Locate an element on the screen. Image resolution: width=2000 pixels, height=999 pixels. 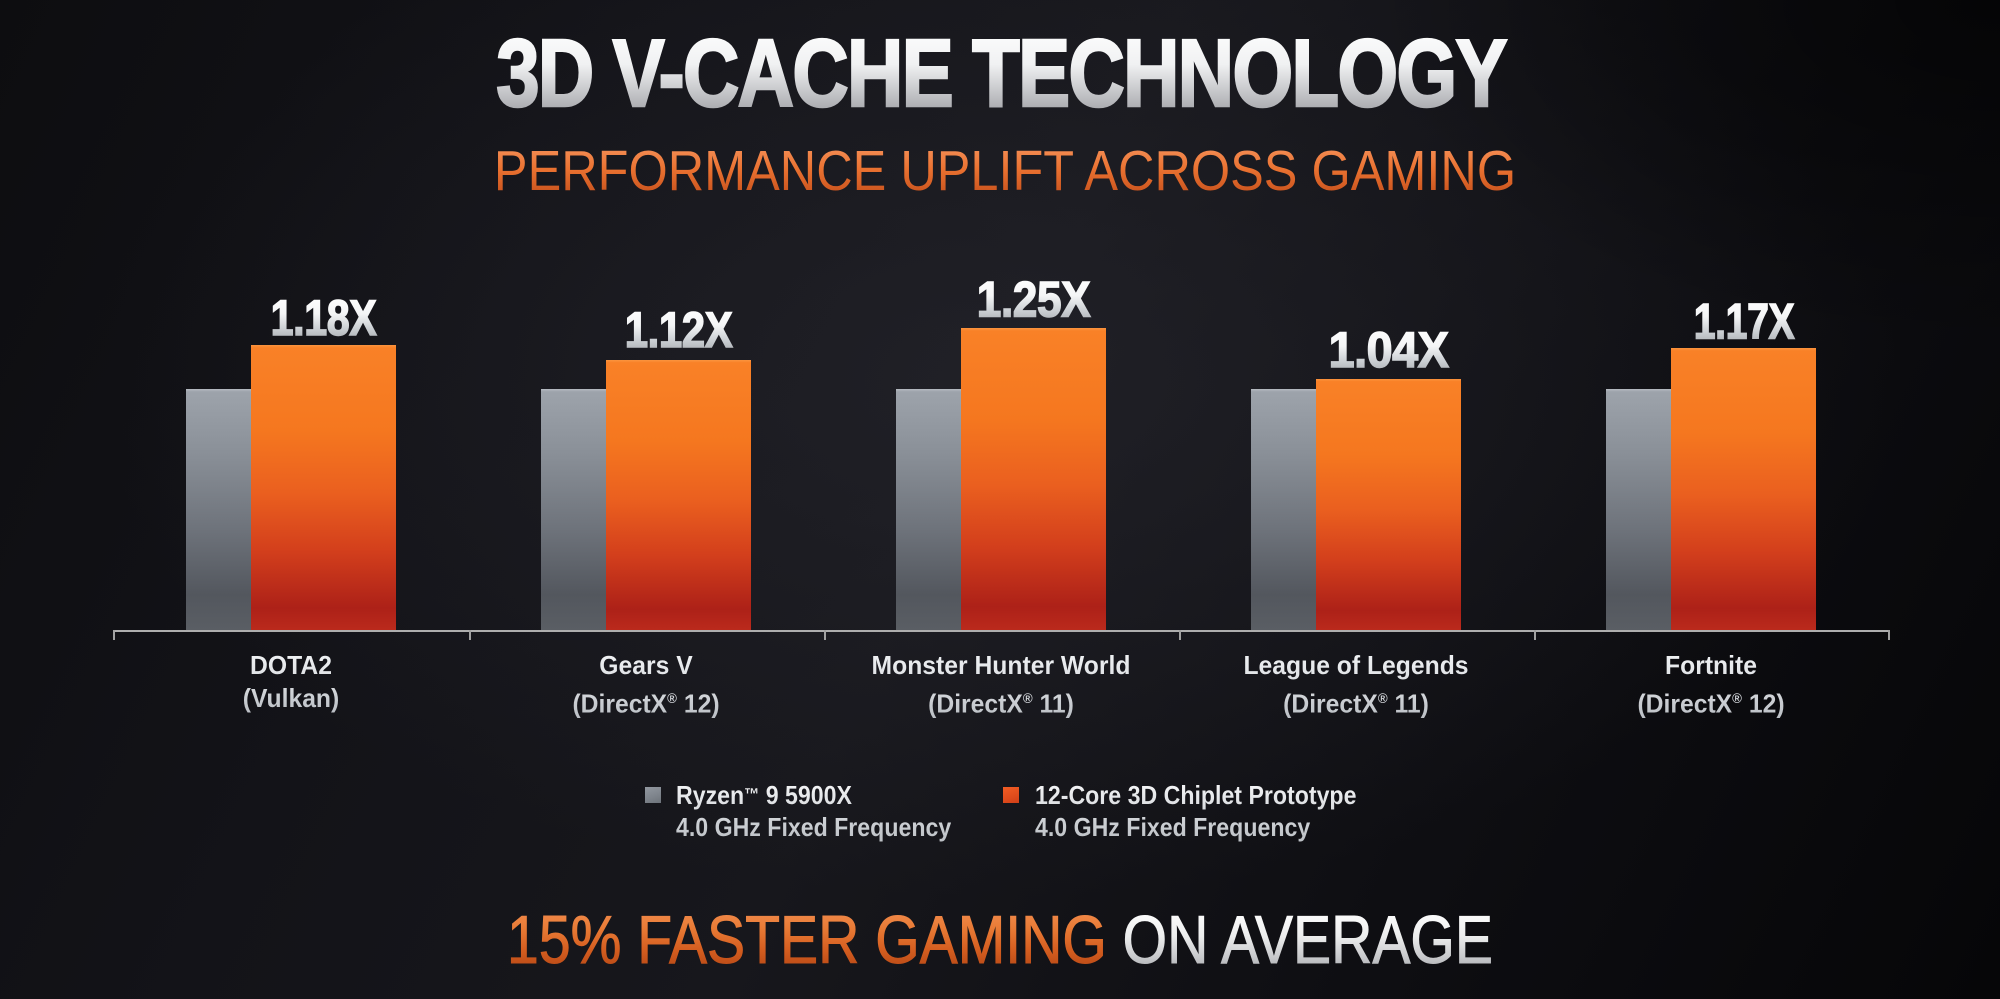
svg-text: 1.25X is located at coordinates (1034, 300).